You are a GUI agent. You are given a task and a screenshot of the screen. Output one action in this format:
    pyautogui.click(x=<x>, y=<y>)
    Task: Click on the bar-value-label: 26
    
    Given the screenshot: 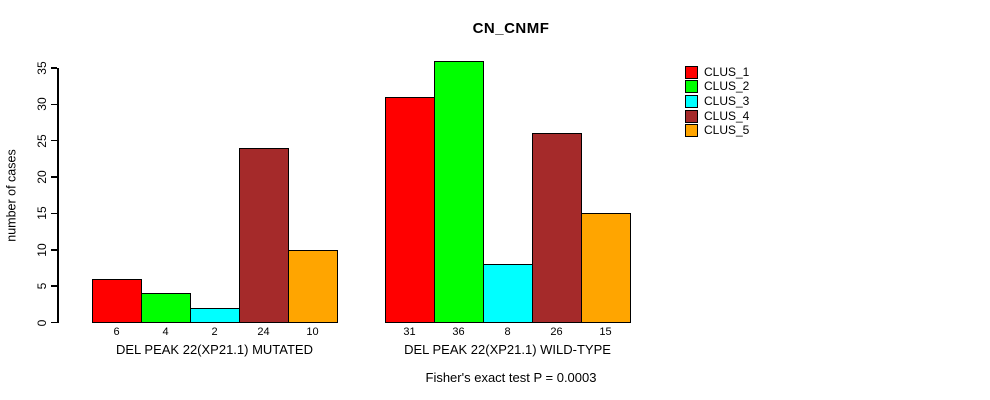 What is the action you would take?
    pyautogui.click(x=556, y=332)
    